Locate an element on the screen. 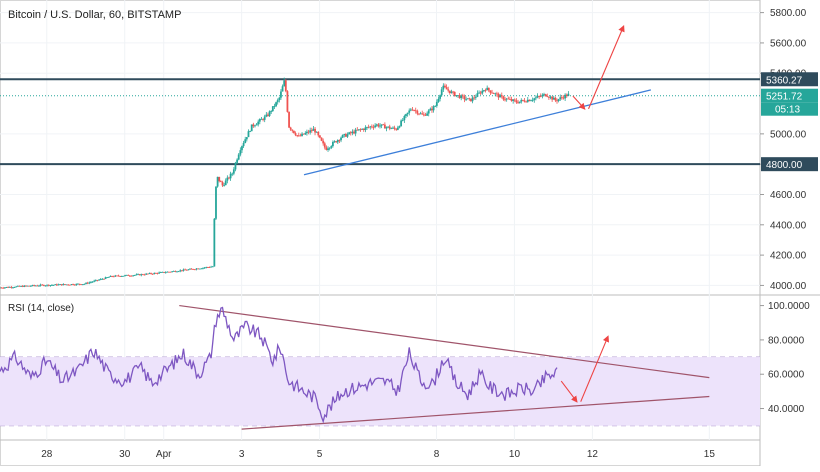 The image size is (820, 472). y-tick-label: 5000.00 is located at coordinates (788, 134).